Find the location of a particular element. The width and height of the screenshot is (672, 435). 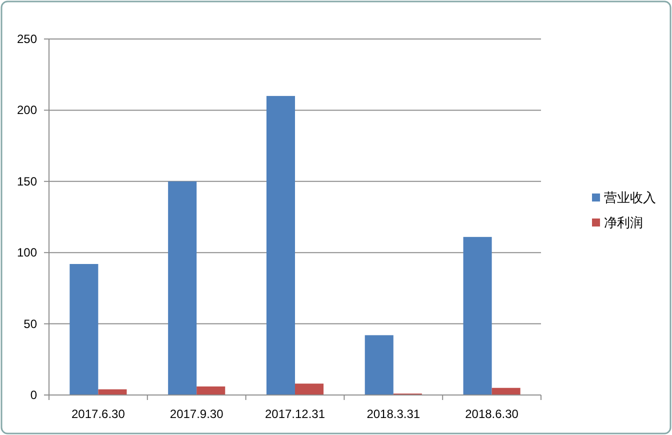

legend-label: 营业收入 is located at coordinates (630, 197).